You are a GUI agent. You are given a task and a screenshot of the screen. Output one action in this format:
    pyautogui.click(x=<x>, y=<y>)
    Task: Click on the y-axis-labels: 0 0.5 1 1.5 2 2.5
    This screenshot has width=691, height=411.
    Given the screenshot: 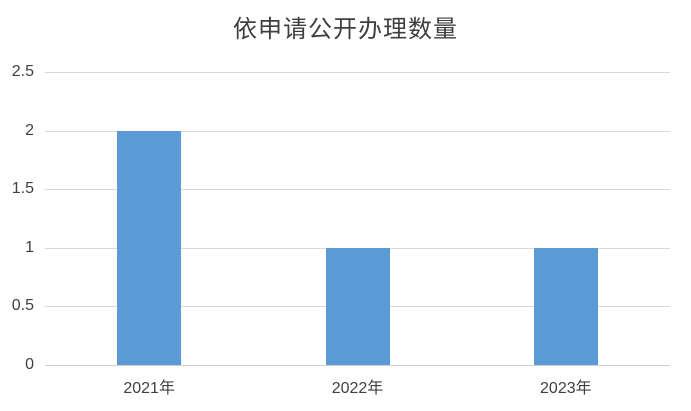 What is the action you would take?
    pyautogui.click(x=17, y=218)
    